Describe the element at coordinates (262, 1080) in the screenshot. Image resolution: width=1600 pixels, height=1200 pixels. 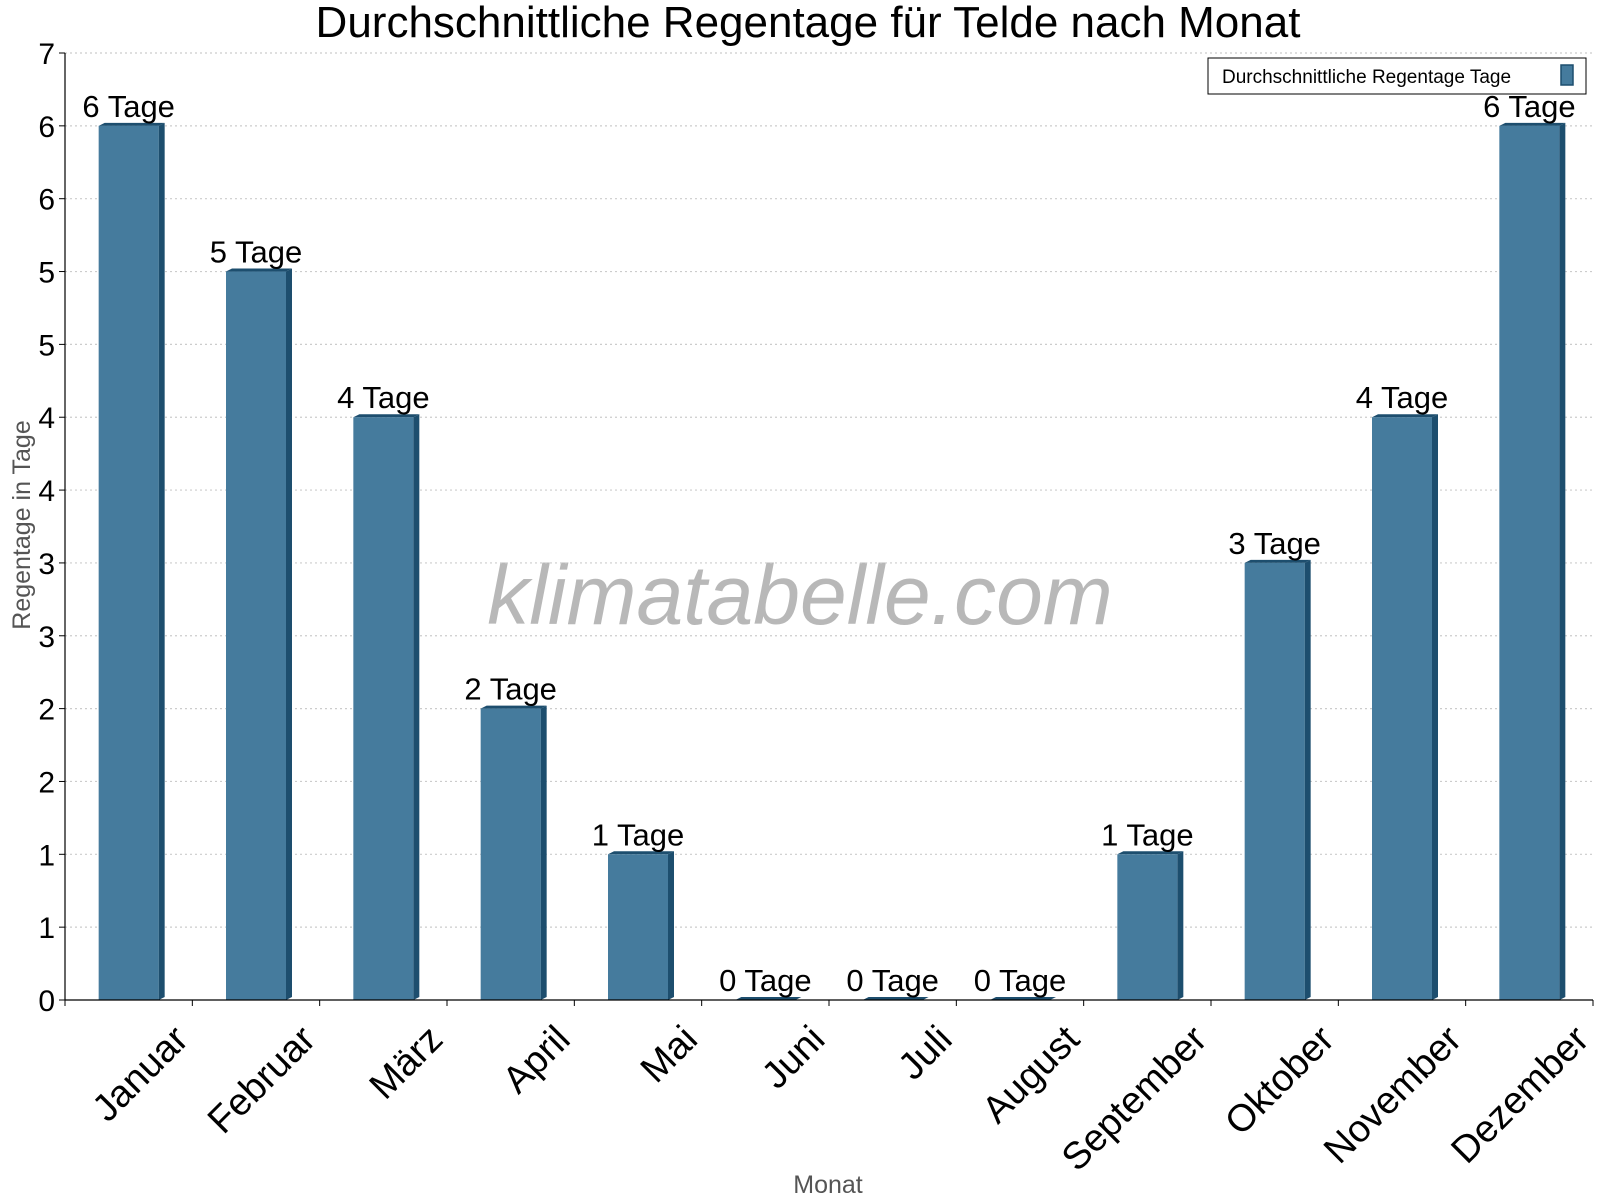
I see `x-tick-label: Februar` at that location.